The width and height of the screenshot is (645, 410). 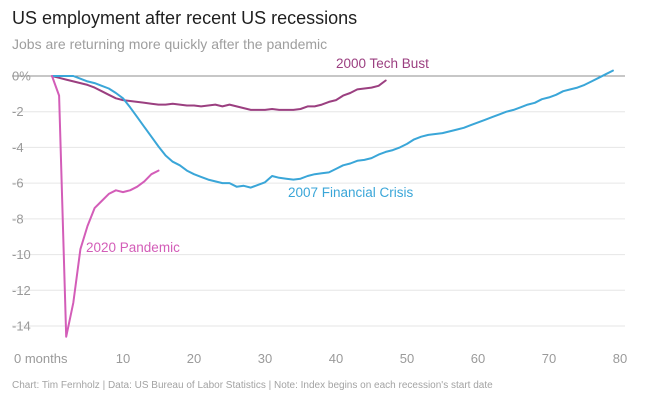 I want to click on x-tick-label: 30, so click(x=265, y=358).